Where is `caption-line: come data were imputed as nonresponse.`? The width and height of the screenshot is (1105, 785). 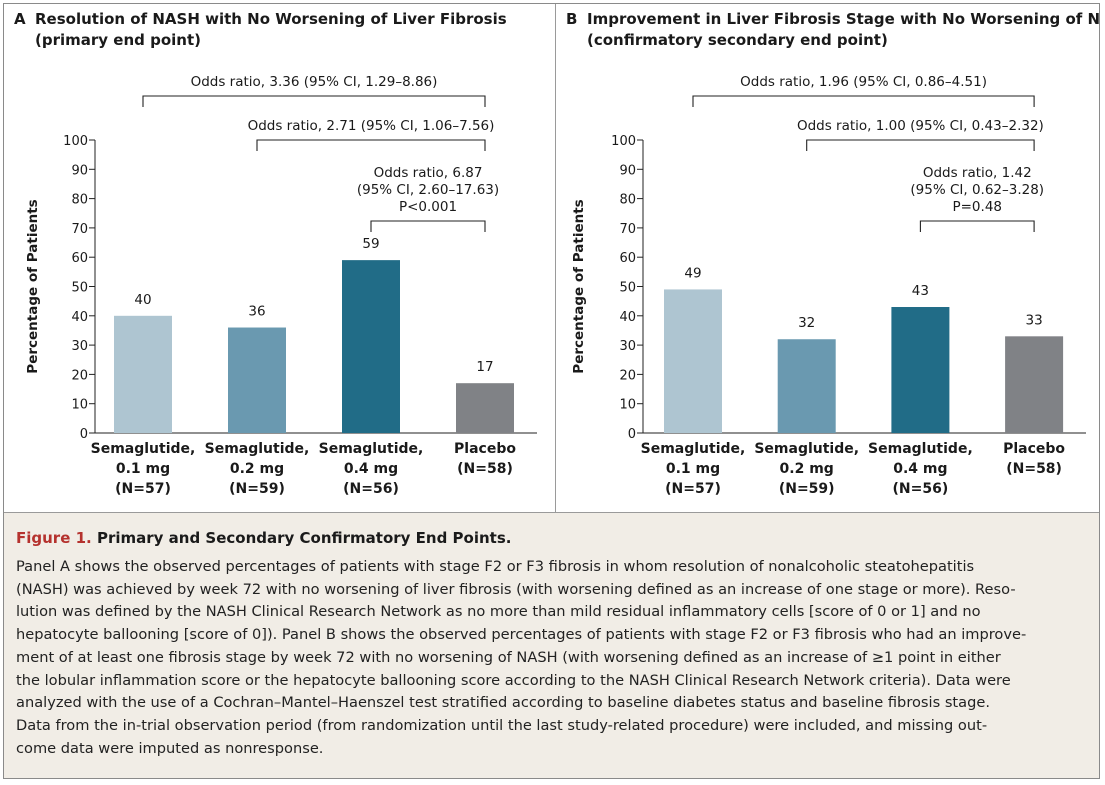 caption-line: come data were imputed as nonresponse. is located at coordinates (170, 748).